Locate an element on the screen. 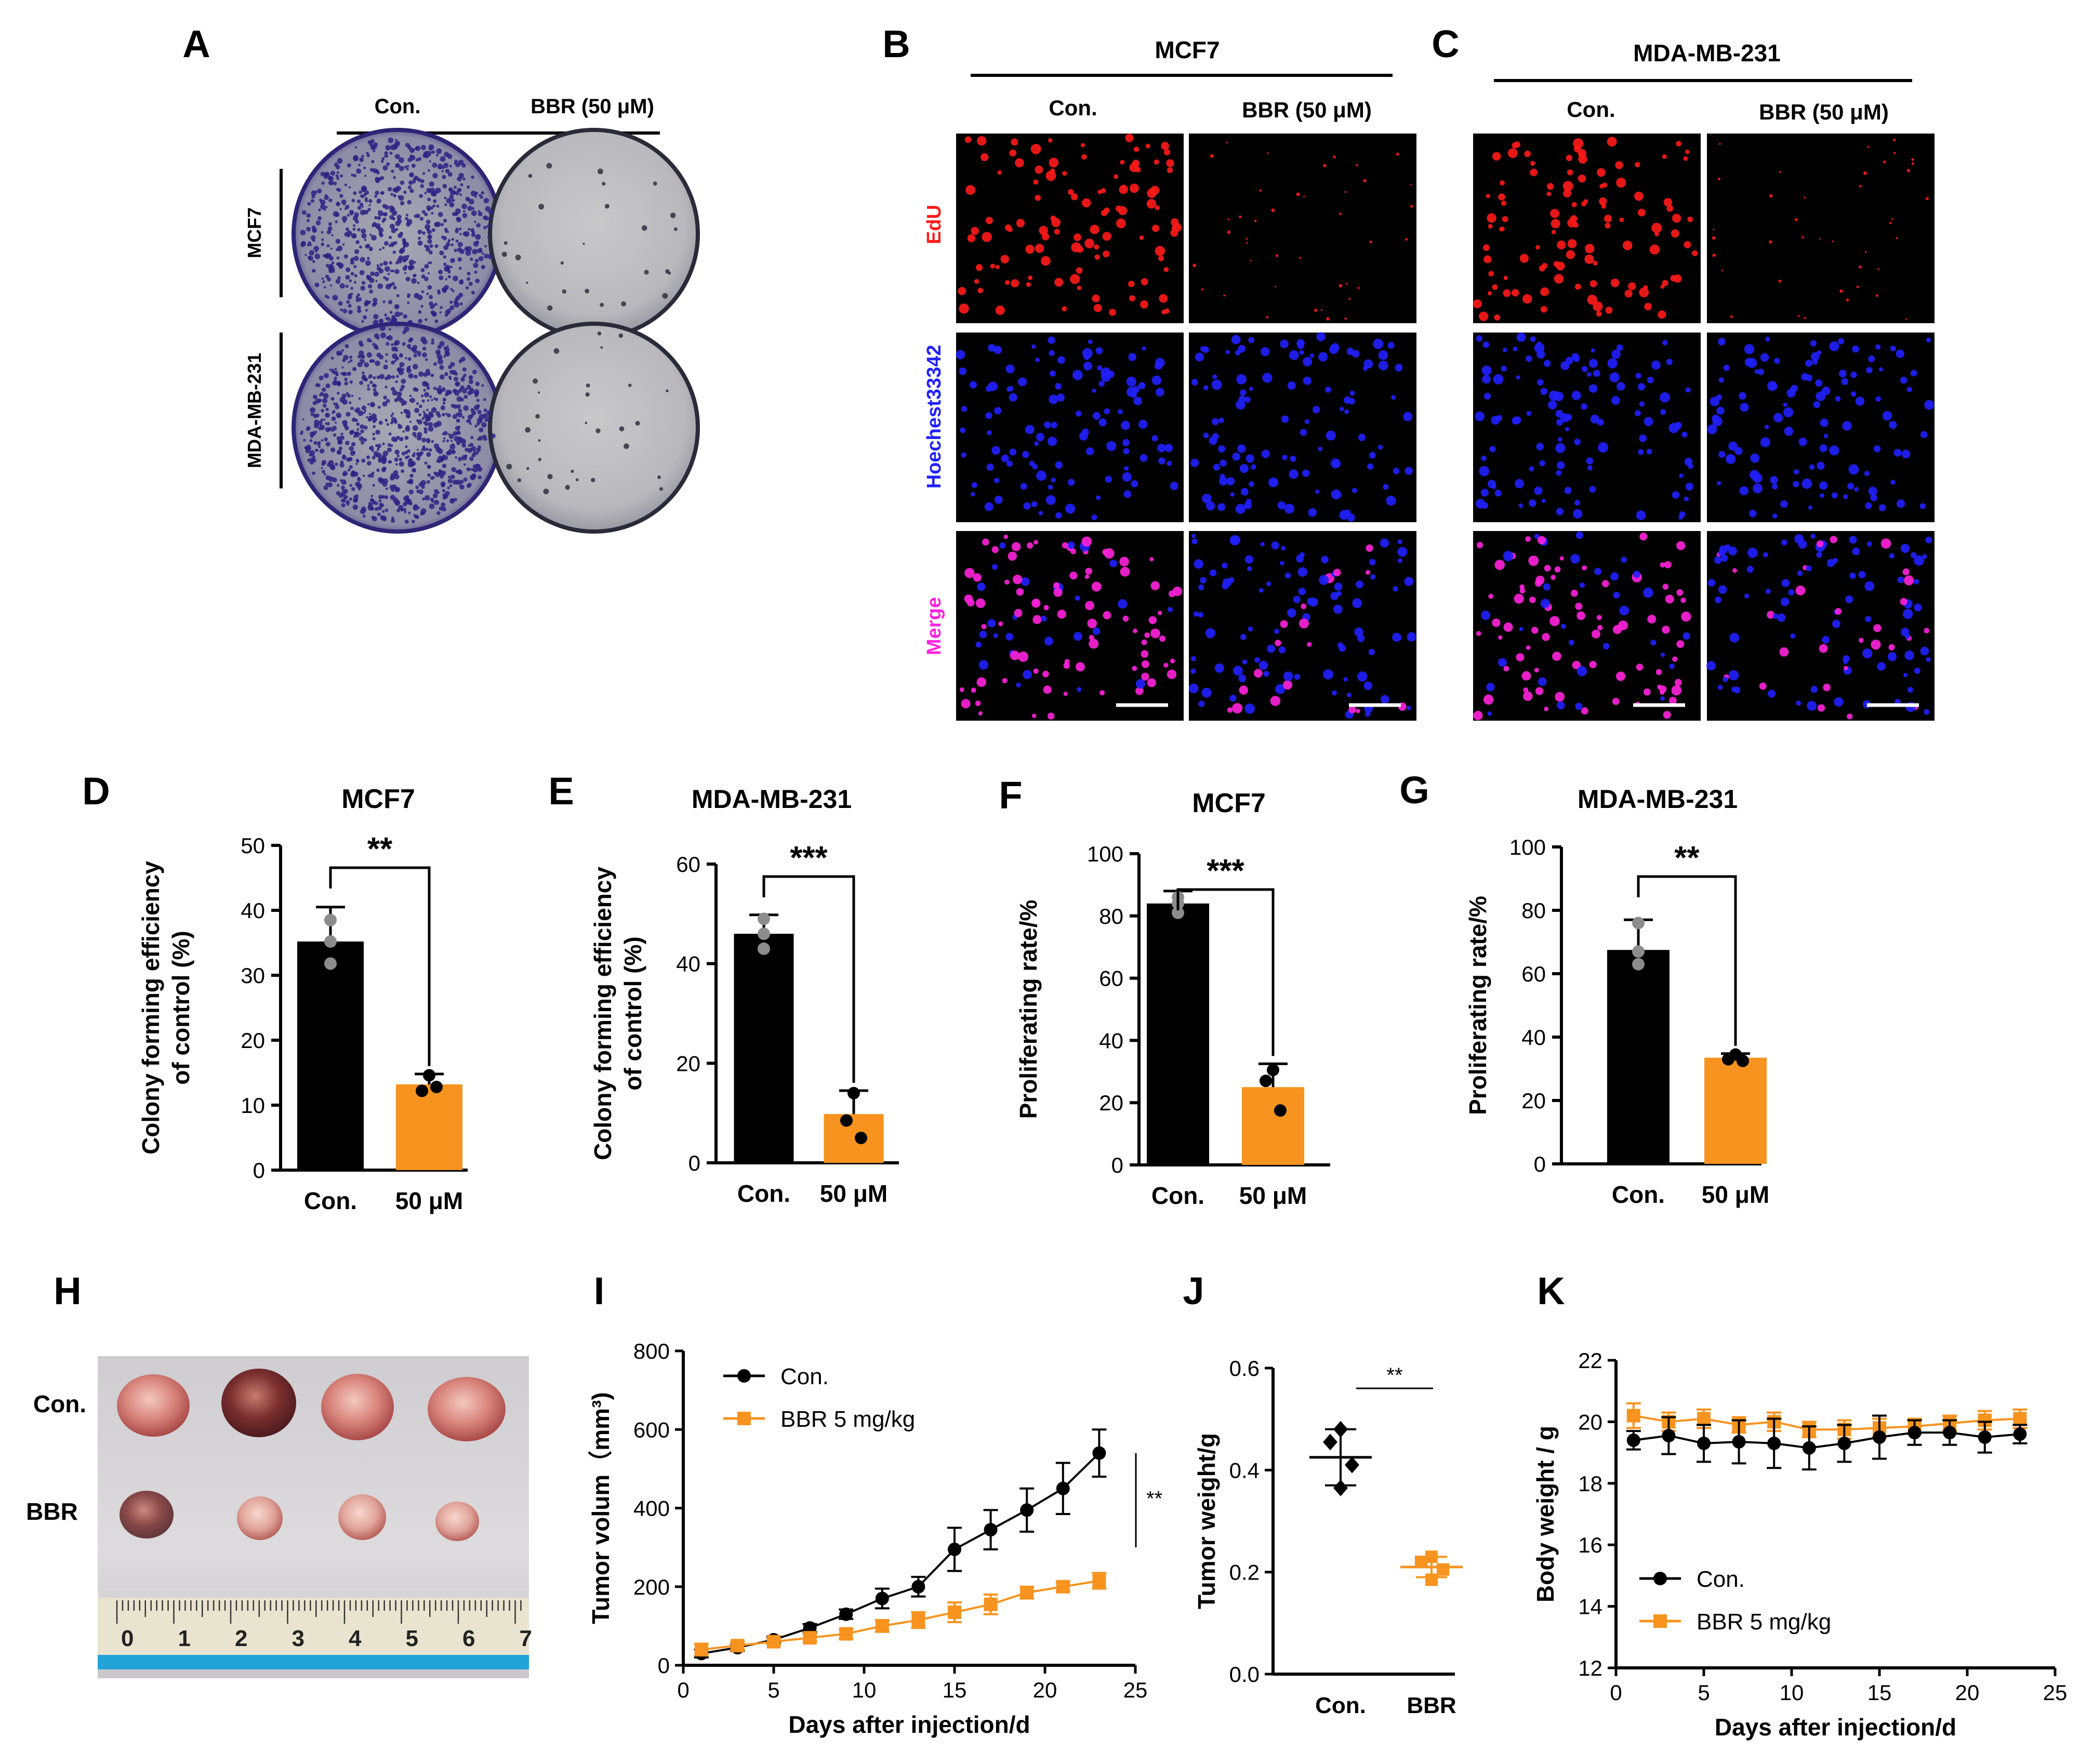 This screenshot has width=2080, height=1764. x-tick-label: 0 is located at coordinates (1616, 1693).